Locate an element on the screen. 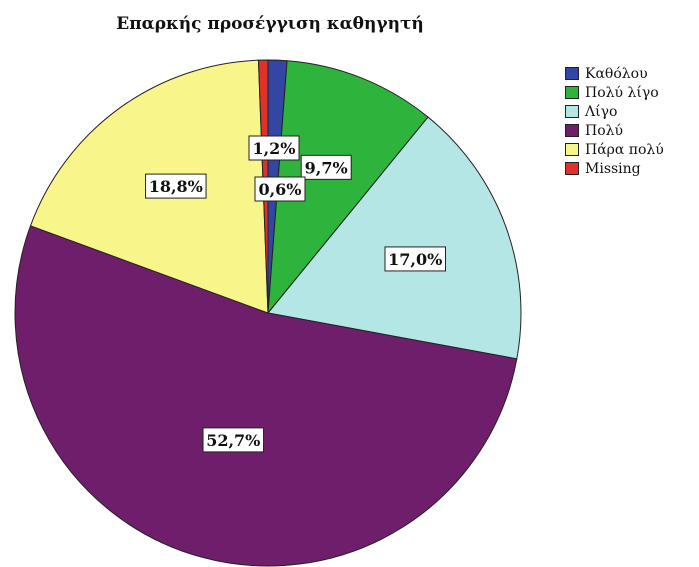 The height and width of the screenshot is (567, 699). svg-text: 1,2% is located at coordinates (273, 148).